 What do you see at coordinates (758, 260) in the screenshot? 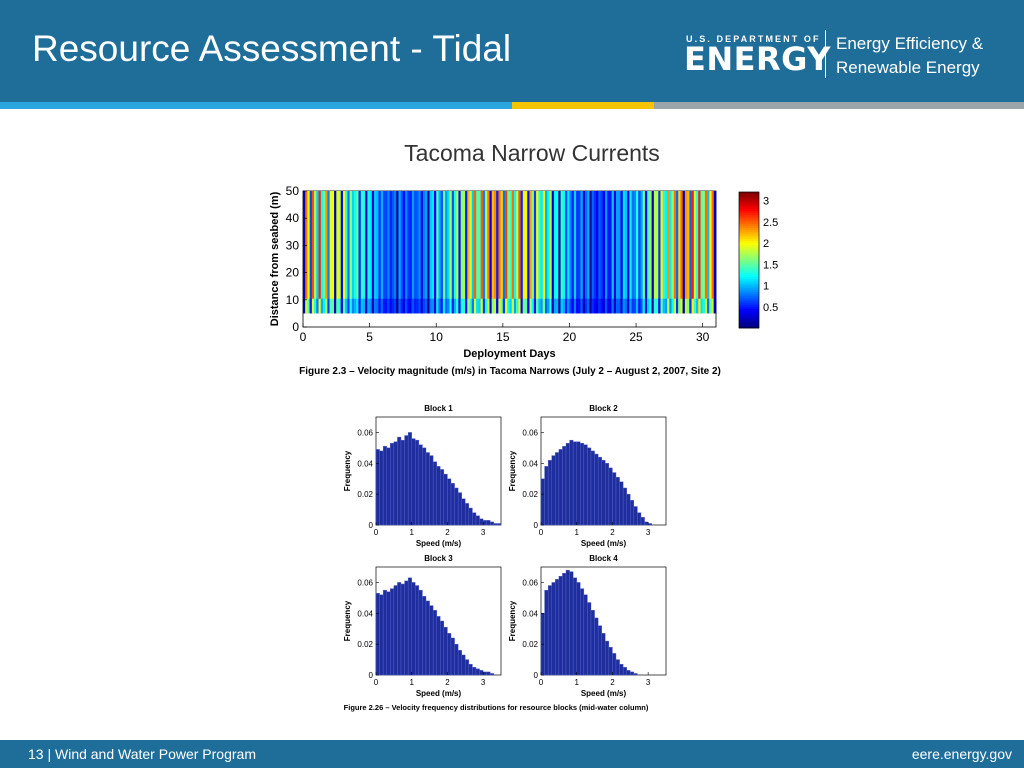
I see `heatmap-colorbar: 0.5 1 1.5 2 2.5 3` at bounding box center [758, 260].